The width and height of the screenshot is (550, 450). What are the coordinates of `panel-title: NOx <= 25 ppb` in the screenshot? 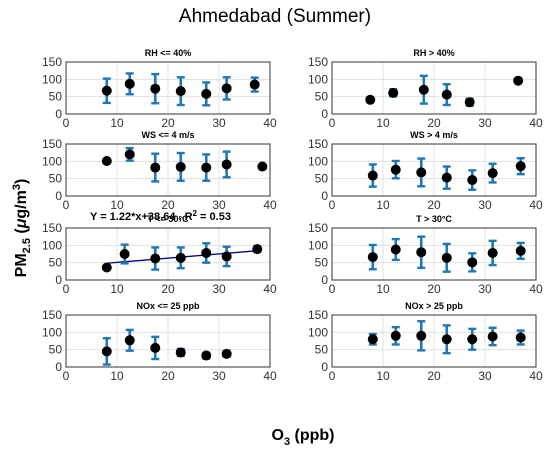 It's located at (168, 306).